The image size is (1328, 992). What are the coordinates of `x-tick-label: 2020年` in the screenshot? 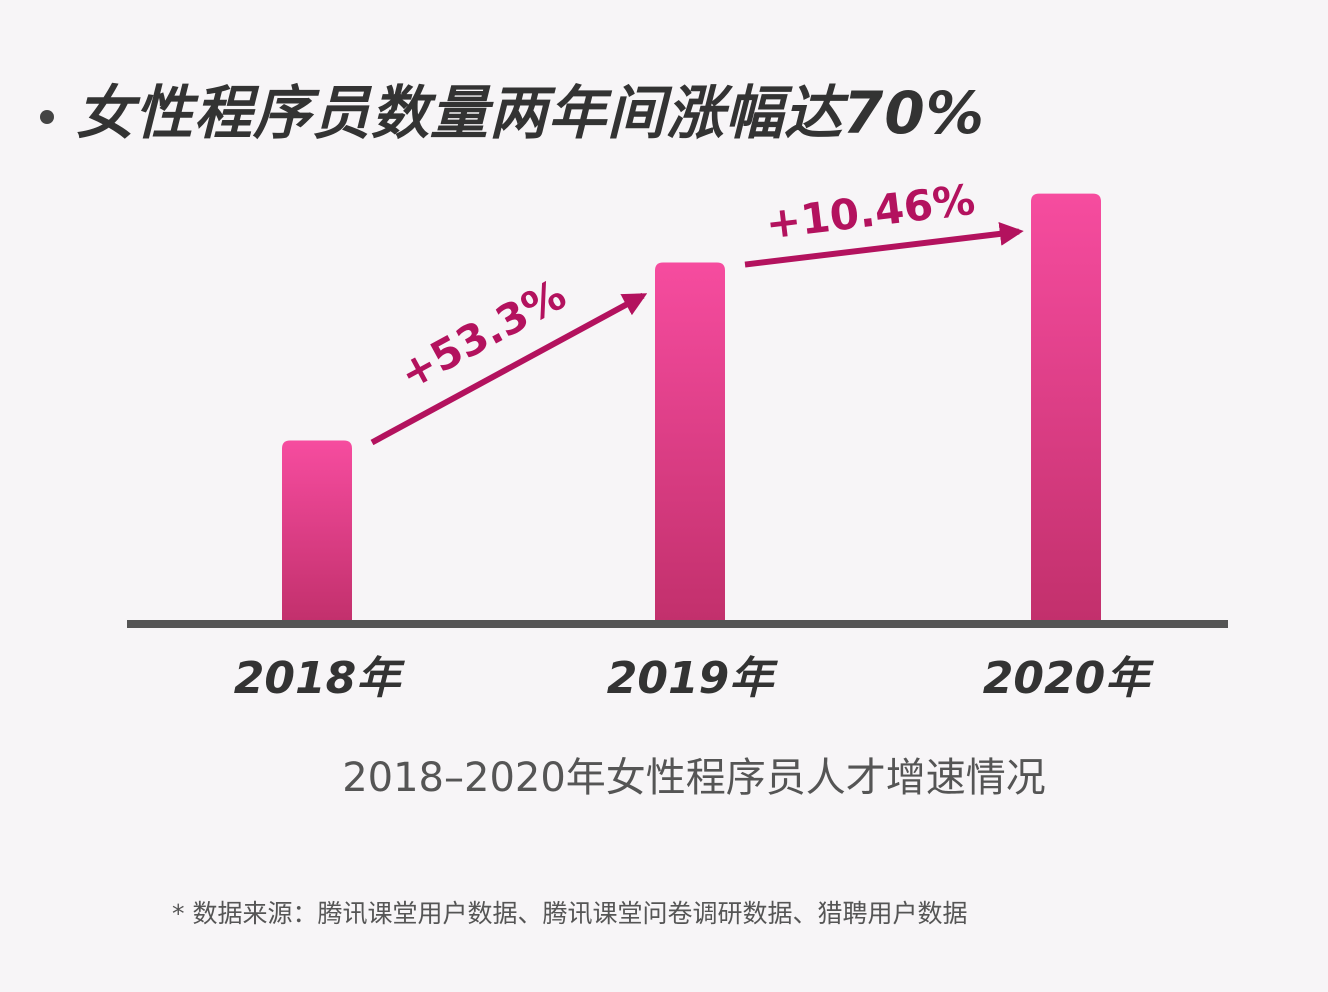 It's located at (1068, 678).